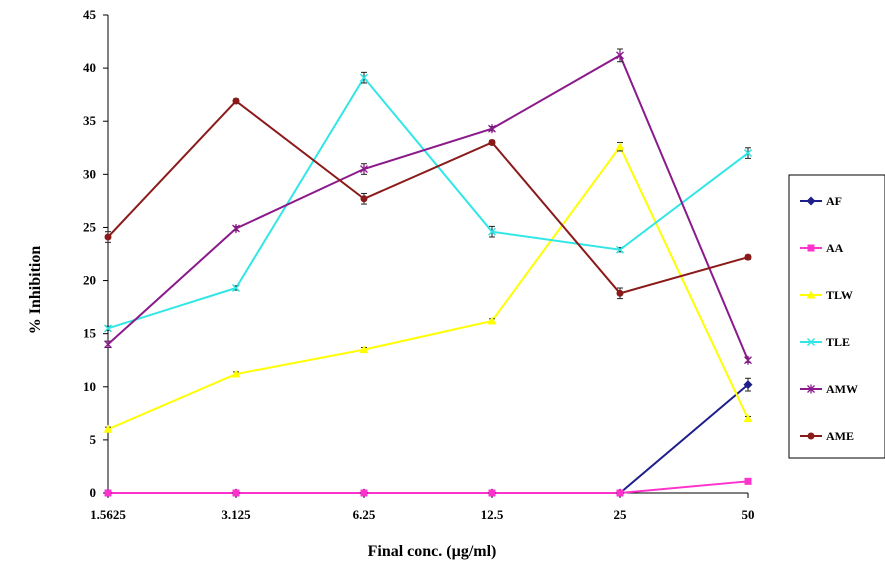  I want to click on legend-label-tle: TLE, so click(838, 342).